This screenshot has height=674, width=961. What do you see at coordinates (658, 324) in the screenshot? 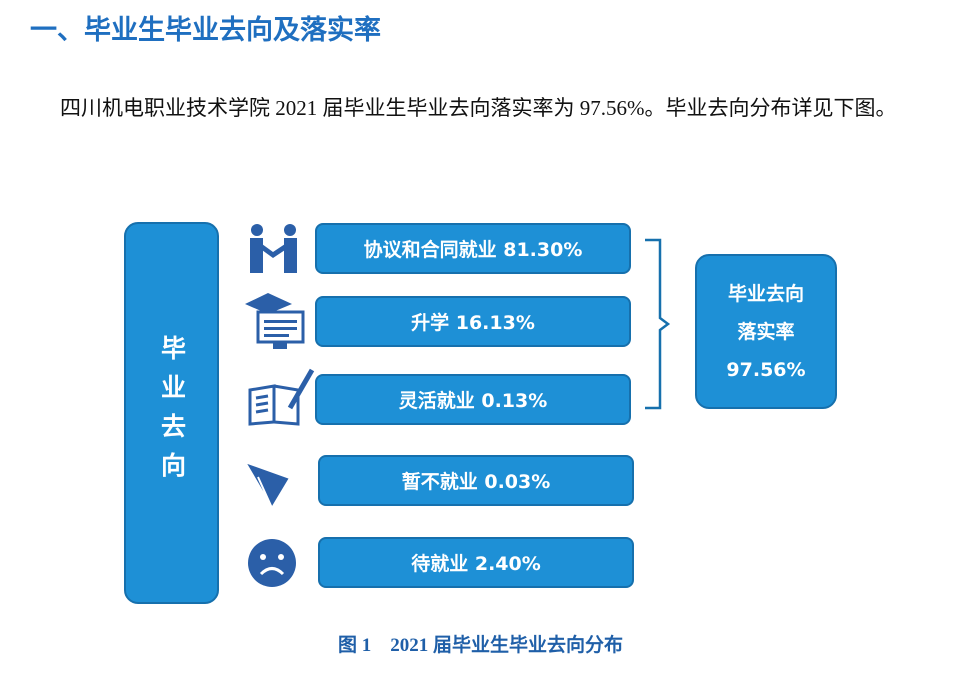
I see `bracket` at bounding box center [658, 324].